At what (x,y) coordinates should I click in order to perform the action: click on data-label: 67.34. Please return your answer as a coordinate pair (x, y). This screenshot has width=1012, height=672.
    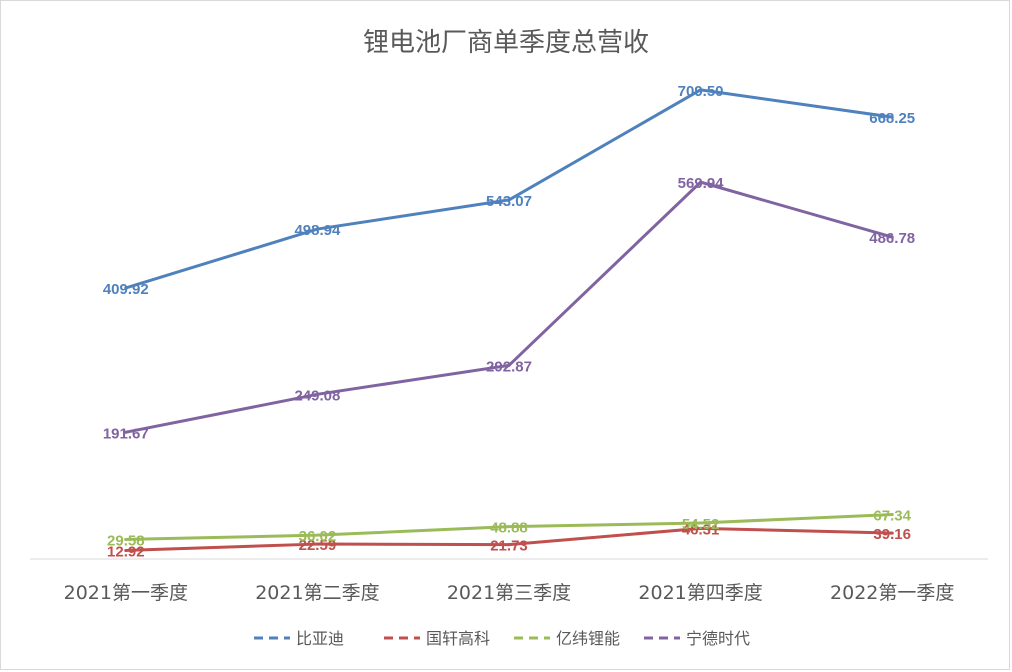
    Looking at the image, I should click on (892, 515).